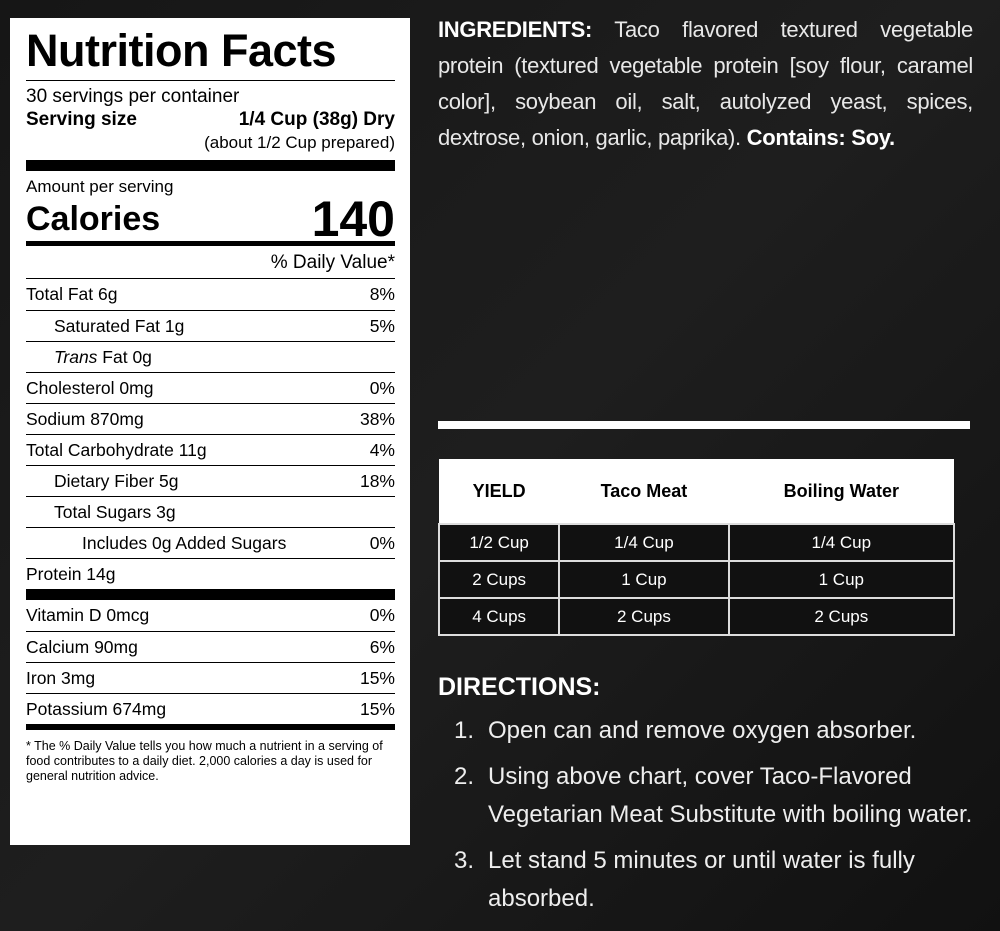 This screenshot has height=931, width=1000. I want to click on nutrient-name: Total Sugars 3g, so click(115, 512).